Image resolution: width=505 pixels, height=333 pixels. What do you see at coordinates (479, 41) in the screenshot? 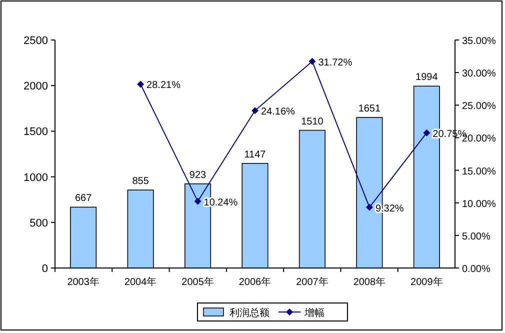
I see `y2-tick-label: 35.00%` at bounding box center [479, 41].